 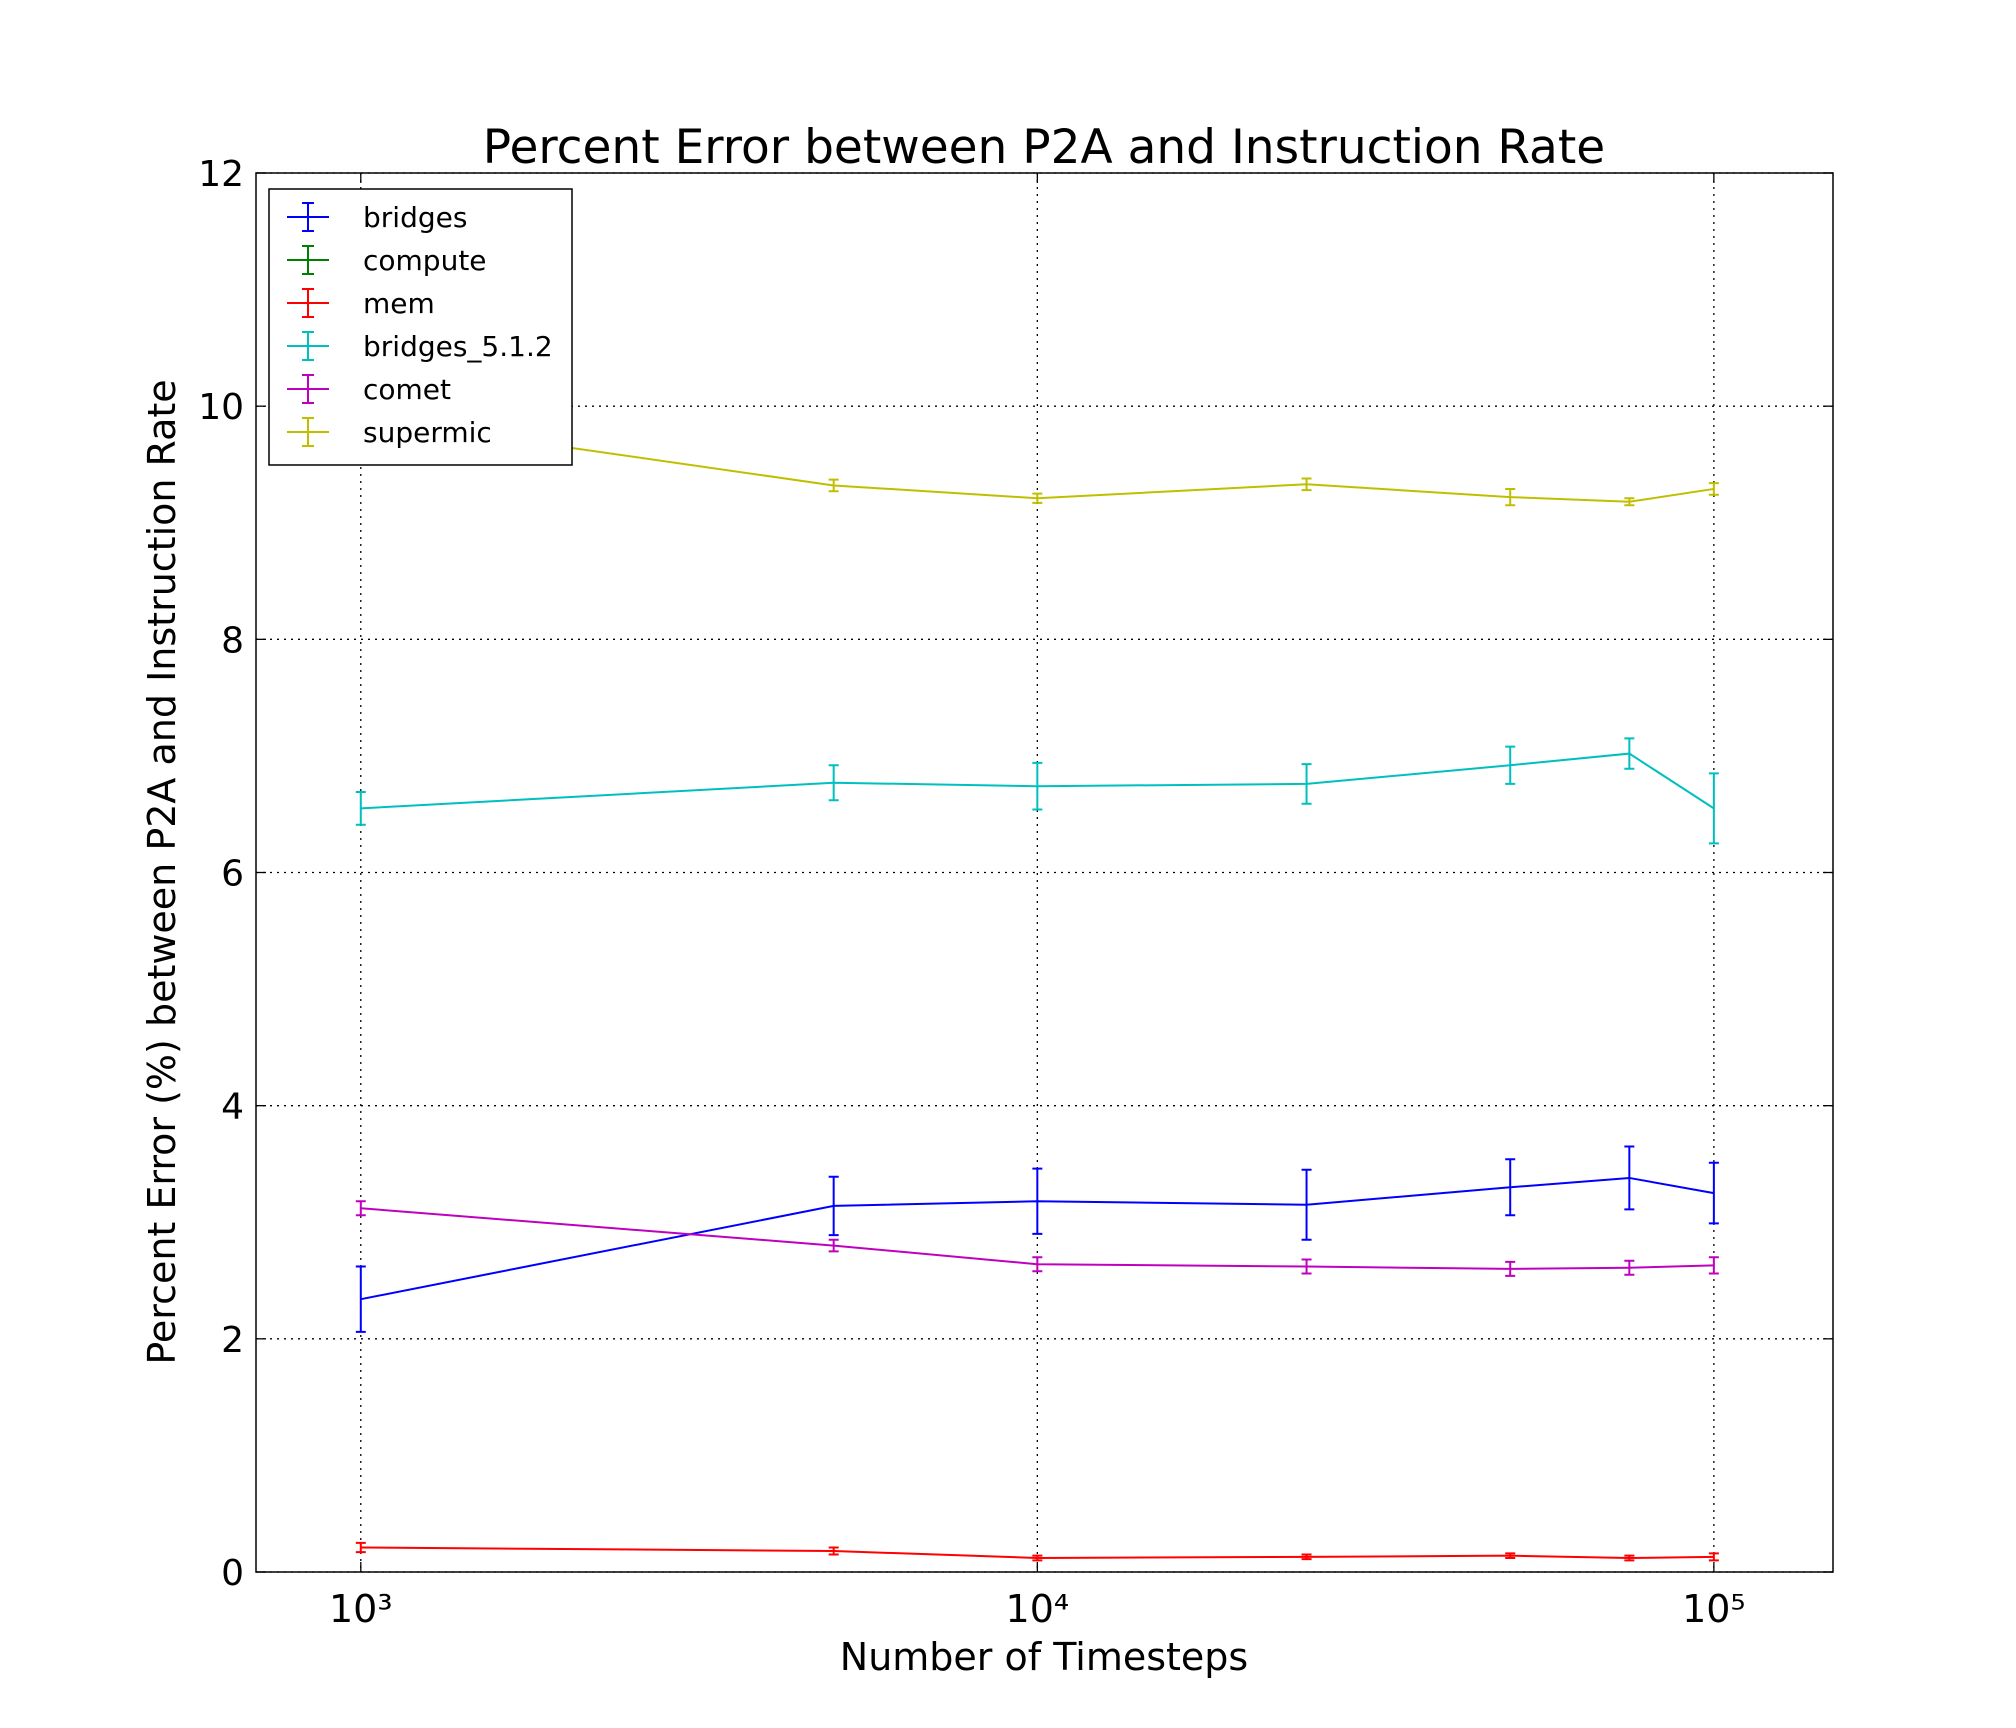 What do you see at coordinates (1044, 1657) in the screenshot?
I see `x-axis-label: Number of Timesteps` at bounding box center [1044, 1657].